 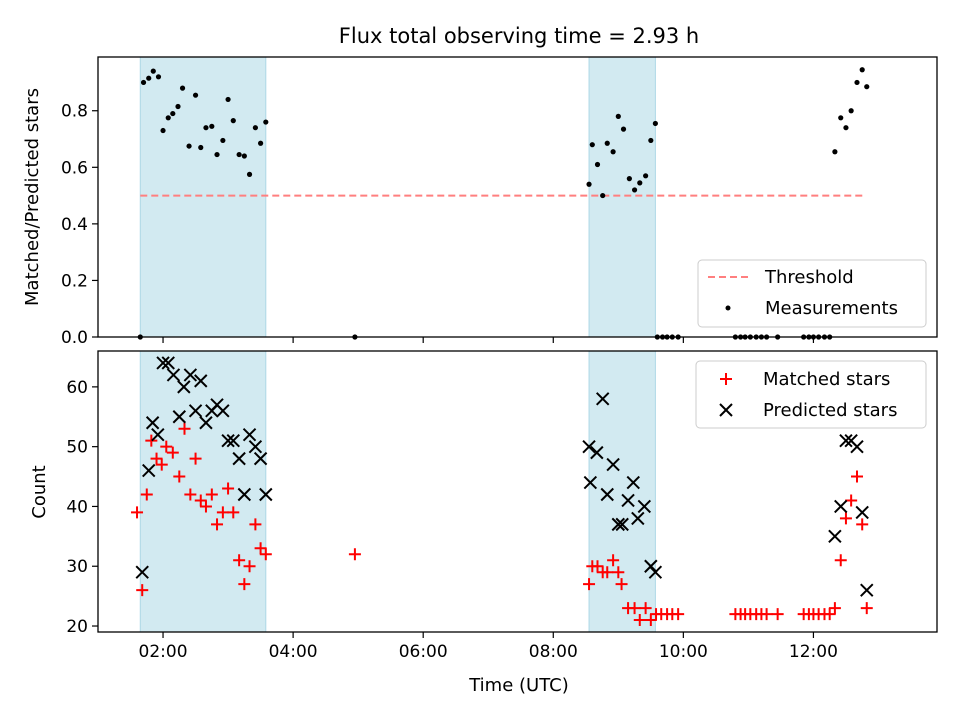 I want to click on legend-measurements-swatch, so click(x=728, y=308).